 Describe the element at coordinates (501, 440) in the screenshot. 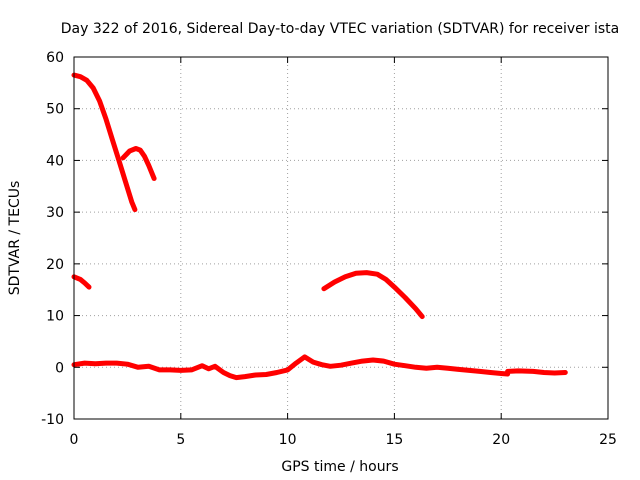

I see `x-tick-label: 20` at that location.